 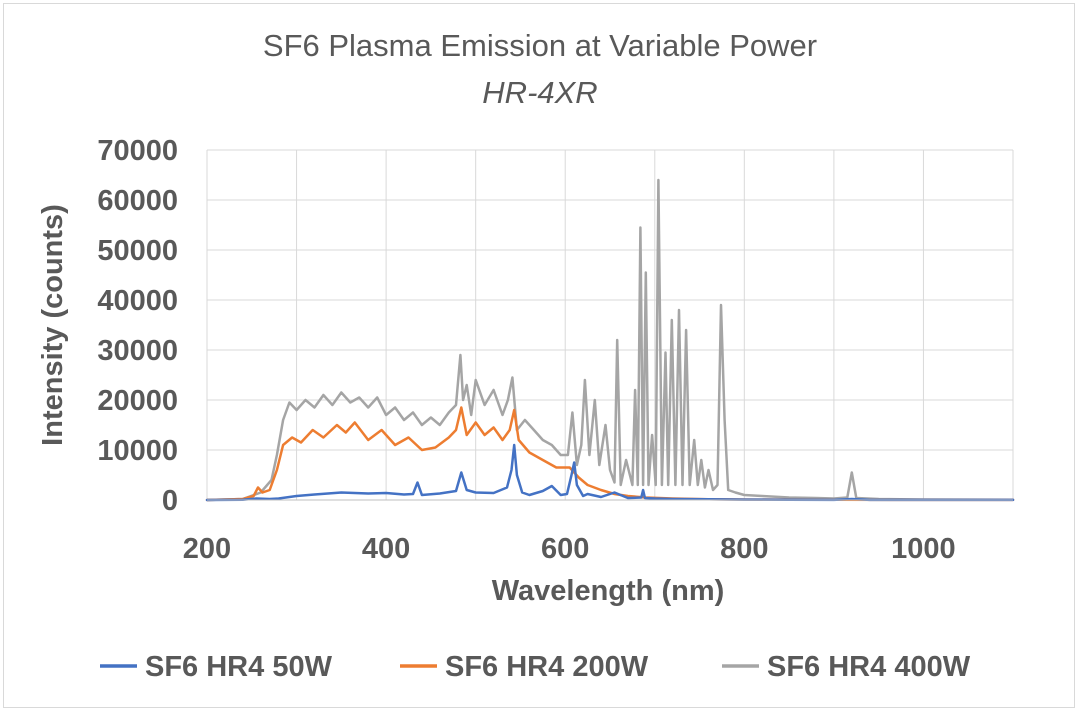 What do you see at coordinates (137, 151) in the screenshot?
I see `y-tick-label: 70000` at bounding box center [137, 151].